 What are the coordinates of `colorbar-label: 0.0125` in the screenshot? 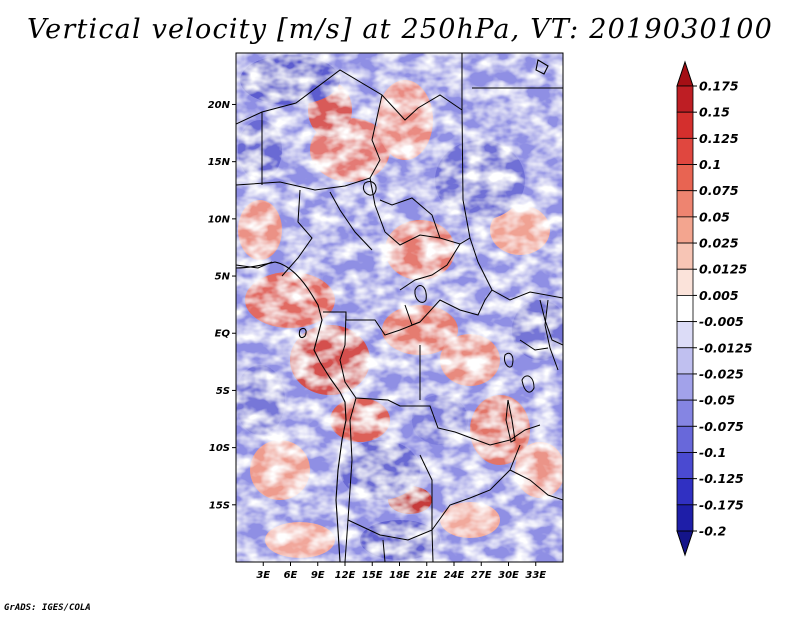 It's located at (723, 269).